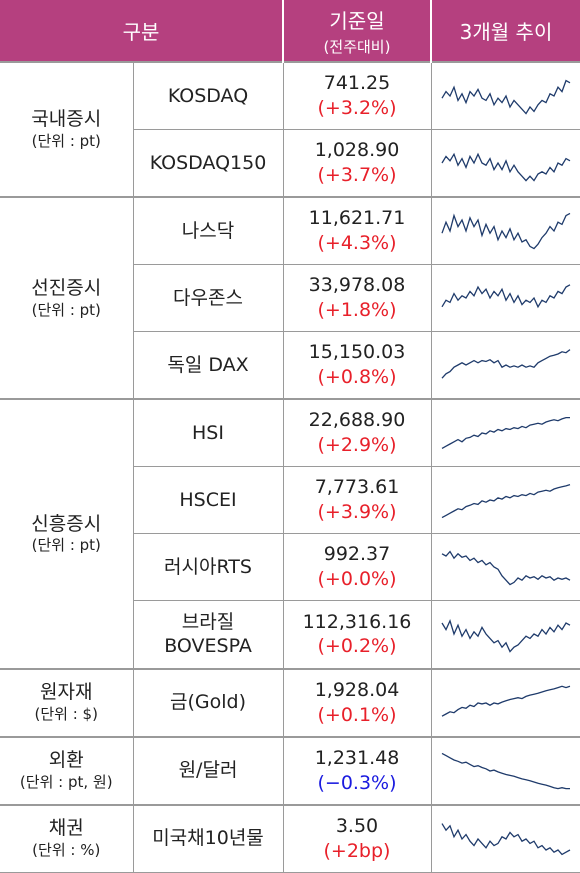  Describe the element at coordinates (208, 770) in the screenshot. I see `index-name: 원/달러` at that location.